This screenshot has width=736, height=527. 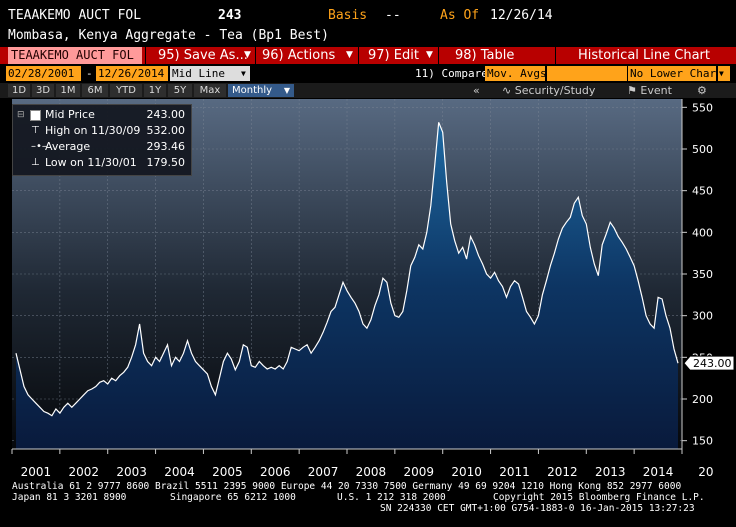 I want to click on last-value-box, so click(x=709, y=363).